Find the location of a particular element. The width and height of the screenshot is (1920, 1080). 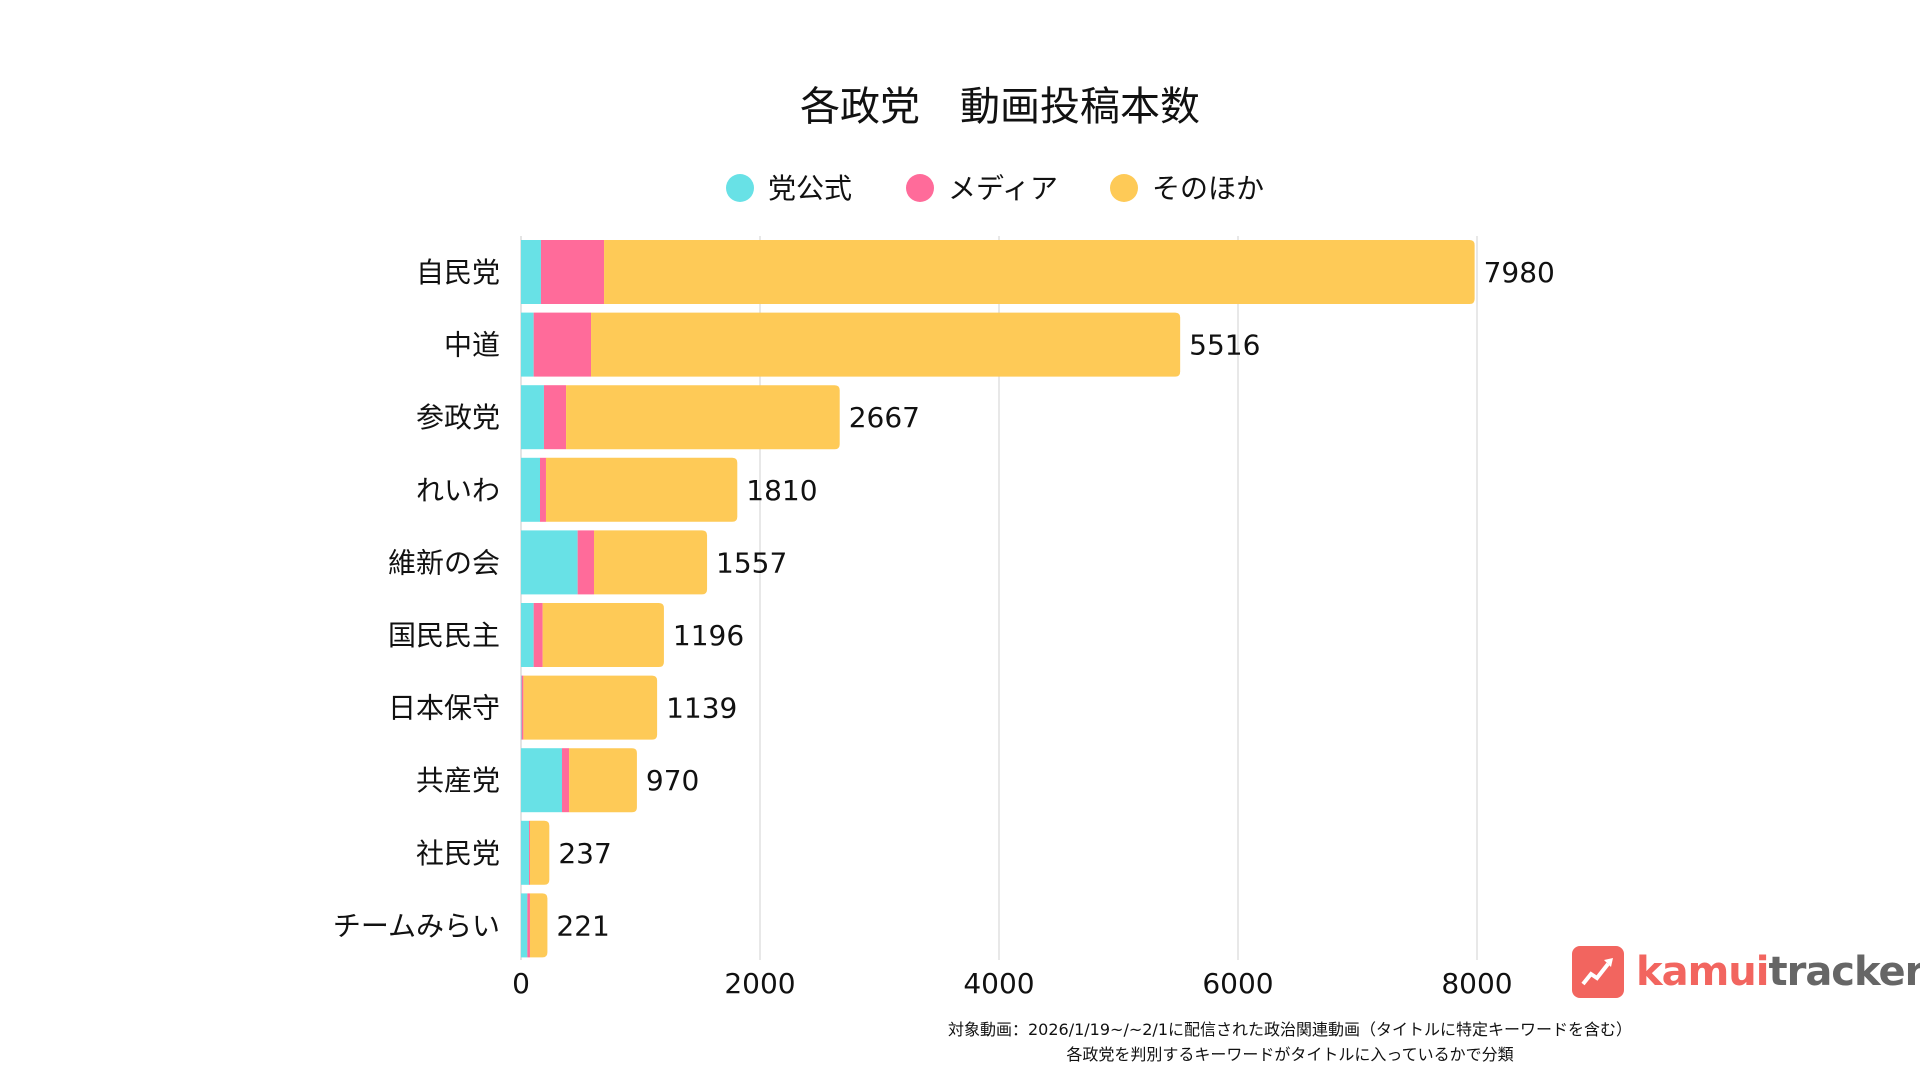

category-label: れいわ is located at coordinates (458, 490).